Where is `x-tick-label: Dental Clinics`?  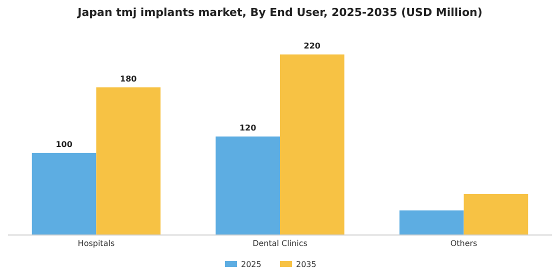
x-tick-label: Dental Clinics is located at coordinates (280, 243).